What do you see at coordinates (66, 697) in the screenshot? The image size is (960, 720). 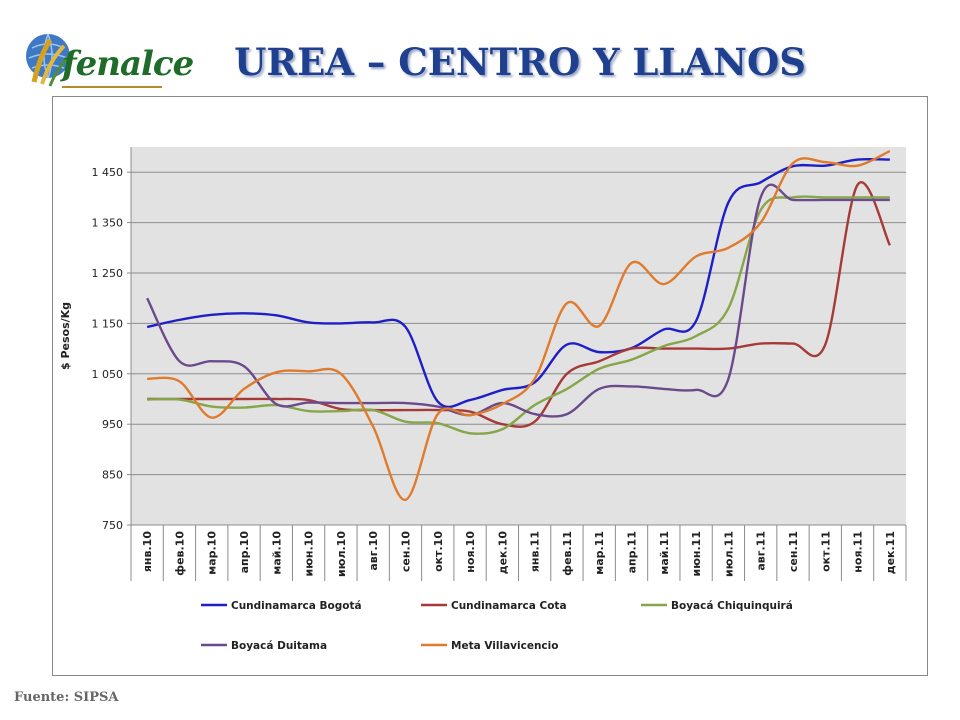 I see `source-note: Fuente: SIPSA` at bounding box center [66, 697].